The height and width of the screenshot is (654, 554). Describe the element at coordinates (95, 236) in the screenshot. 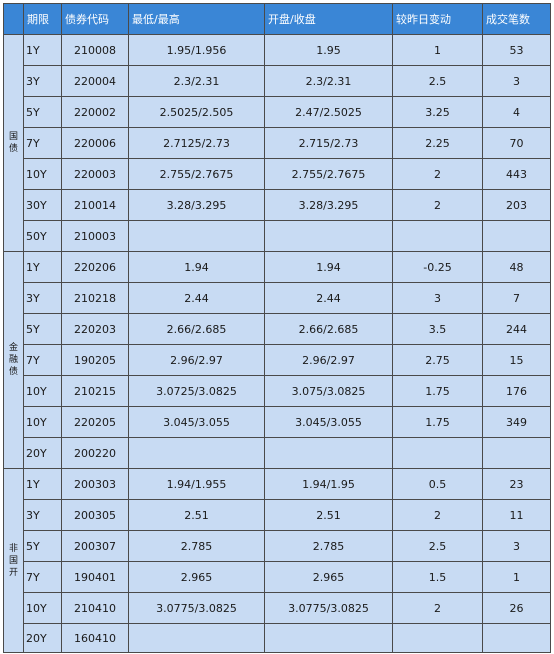

I see `code-cell: 210003` at that location.